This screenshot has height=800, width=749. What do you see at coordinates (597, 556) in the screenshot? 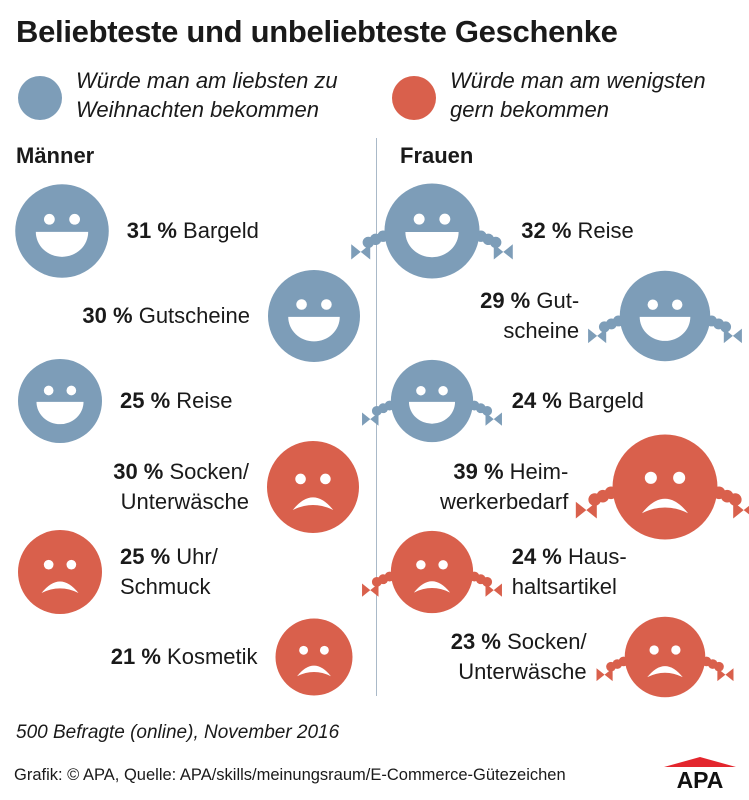
I see `label-text: Haus-` at bounding box center [597, 556].